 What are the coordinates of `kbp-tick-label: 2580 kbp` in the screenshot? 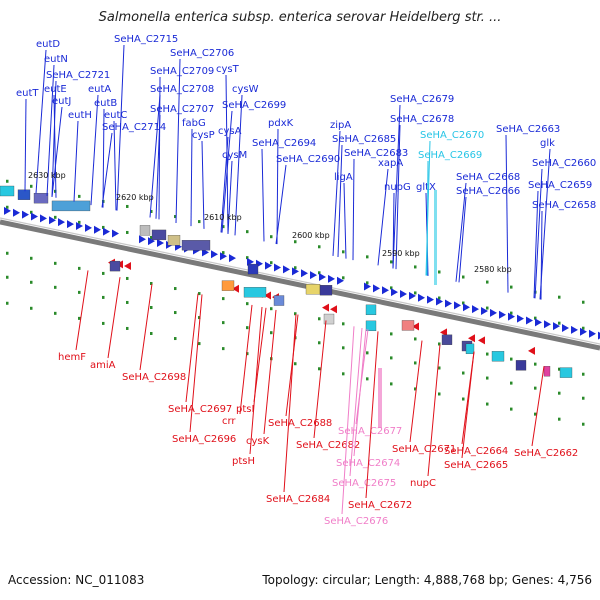 It's located at (493, 269).